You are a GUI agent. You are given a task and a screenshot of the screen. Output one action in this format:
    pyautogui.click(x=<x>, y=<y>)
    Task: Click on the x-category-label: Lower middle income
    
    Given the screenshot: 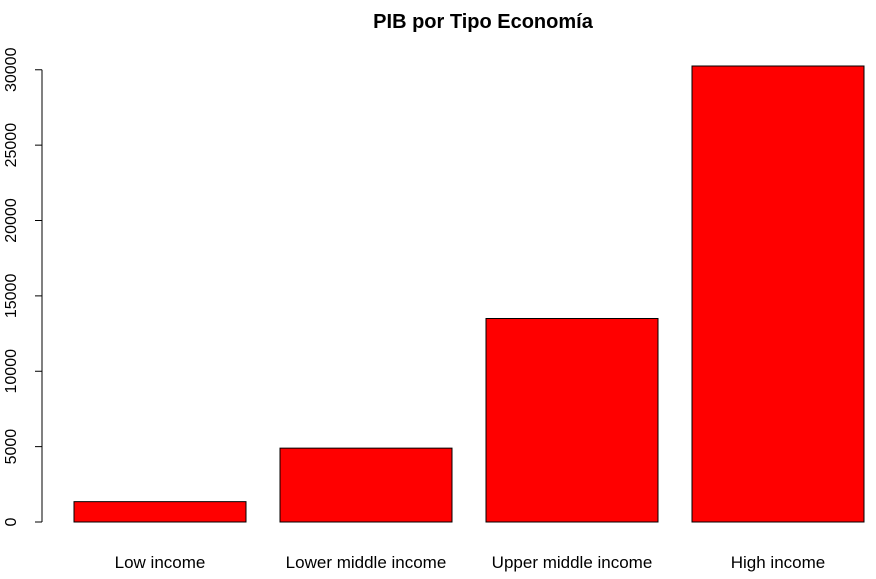 What is the action you would take?
    pyautogui.click(x=366, y=562)
    